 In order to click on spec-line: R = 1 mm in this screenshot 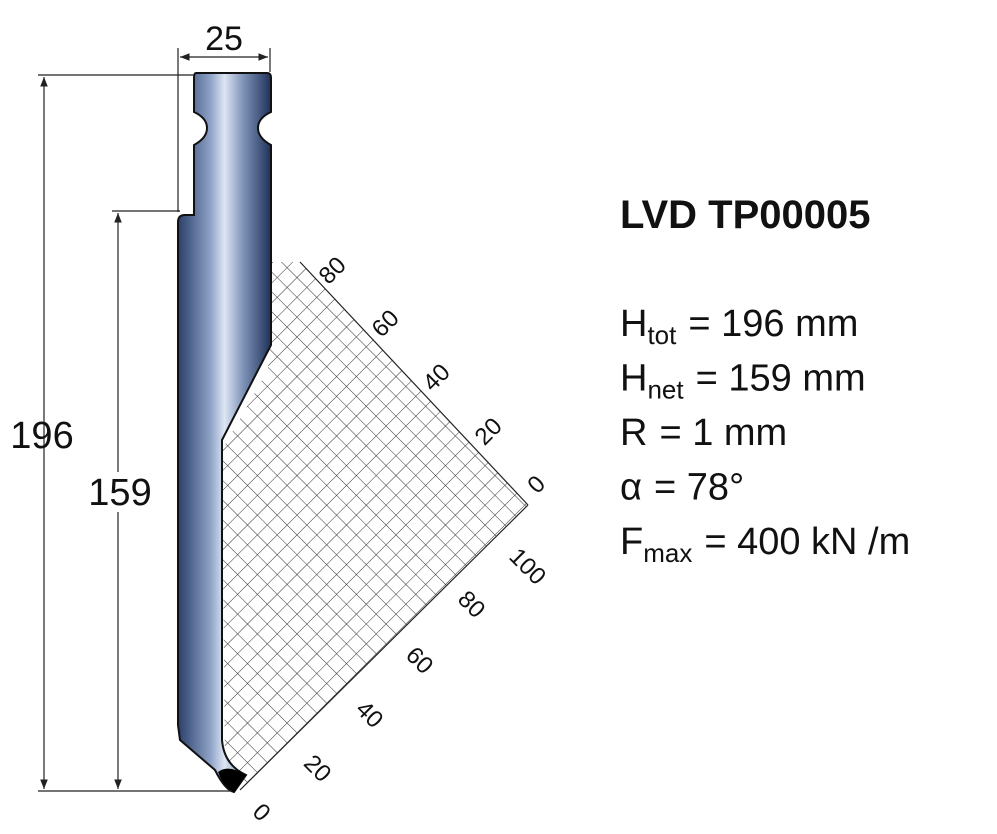, I will do `click(703, 433)`.